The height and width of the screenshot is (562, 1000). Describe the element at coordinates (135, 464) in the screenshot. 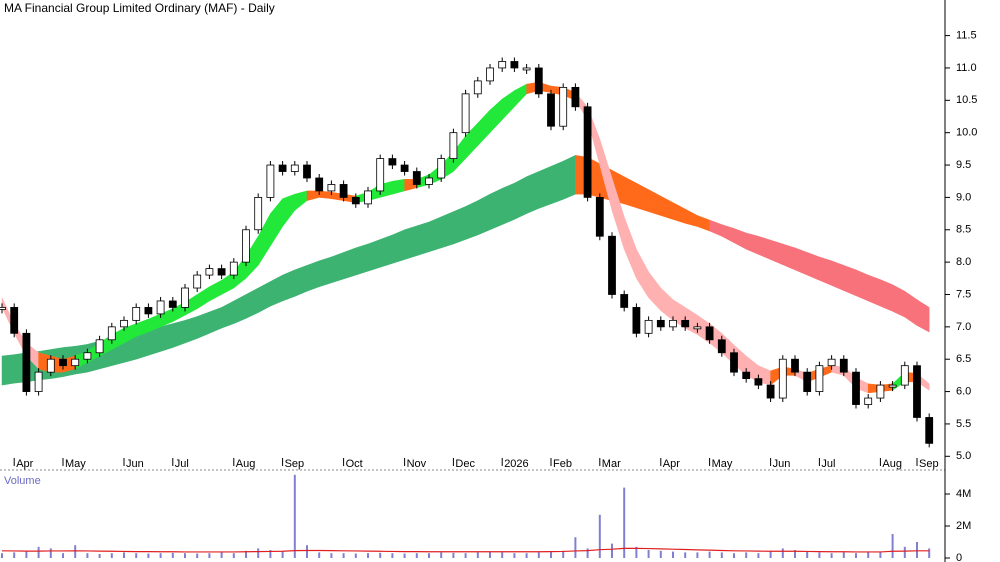

I see `x-tick-label: Jun` at that location.